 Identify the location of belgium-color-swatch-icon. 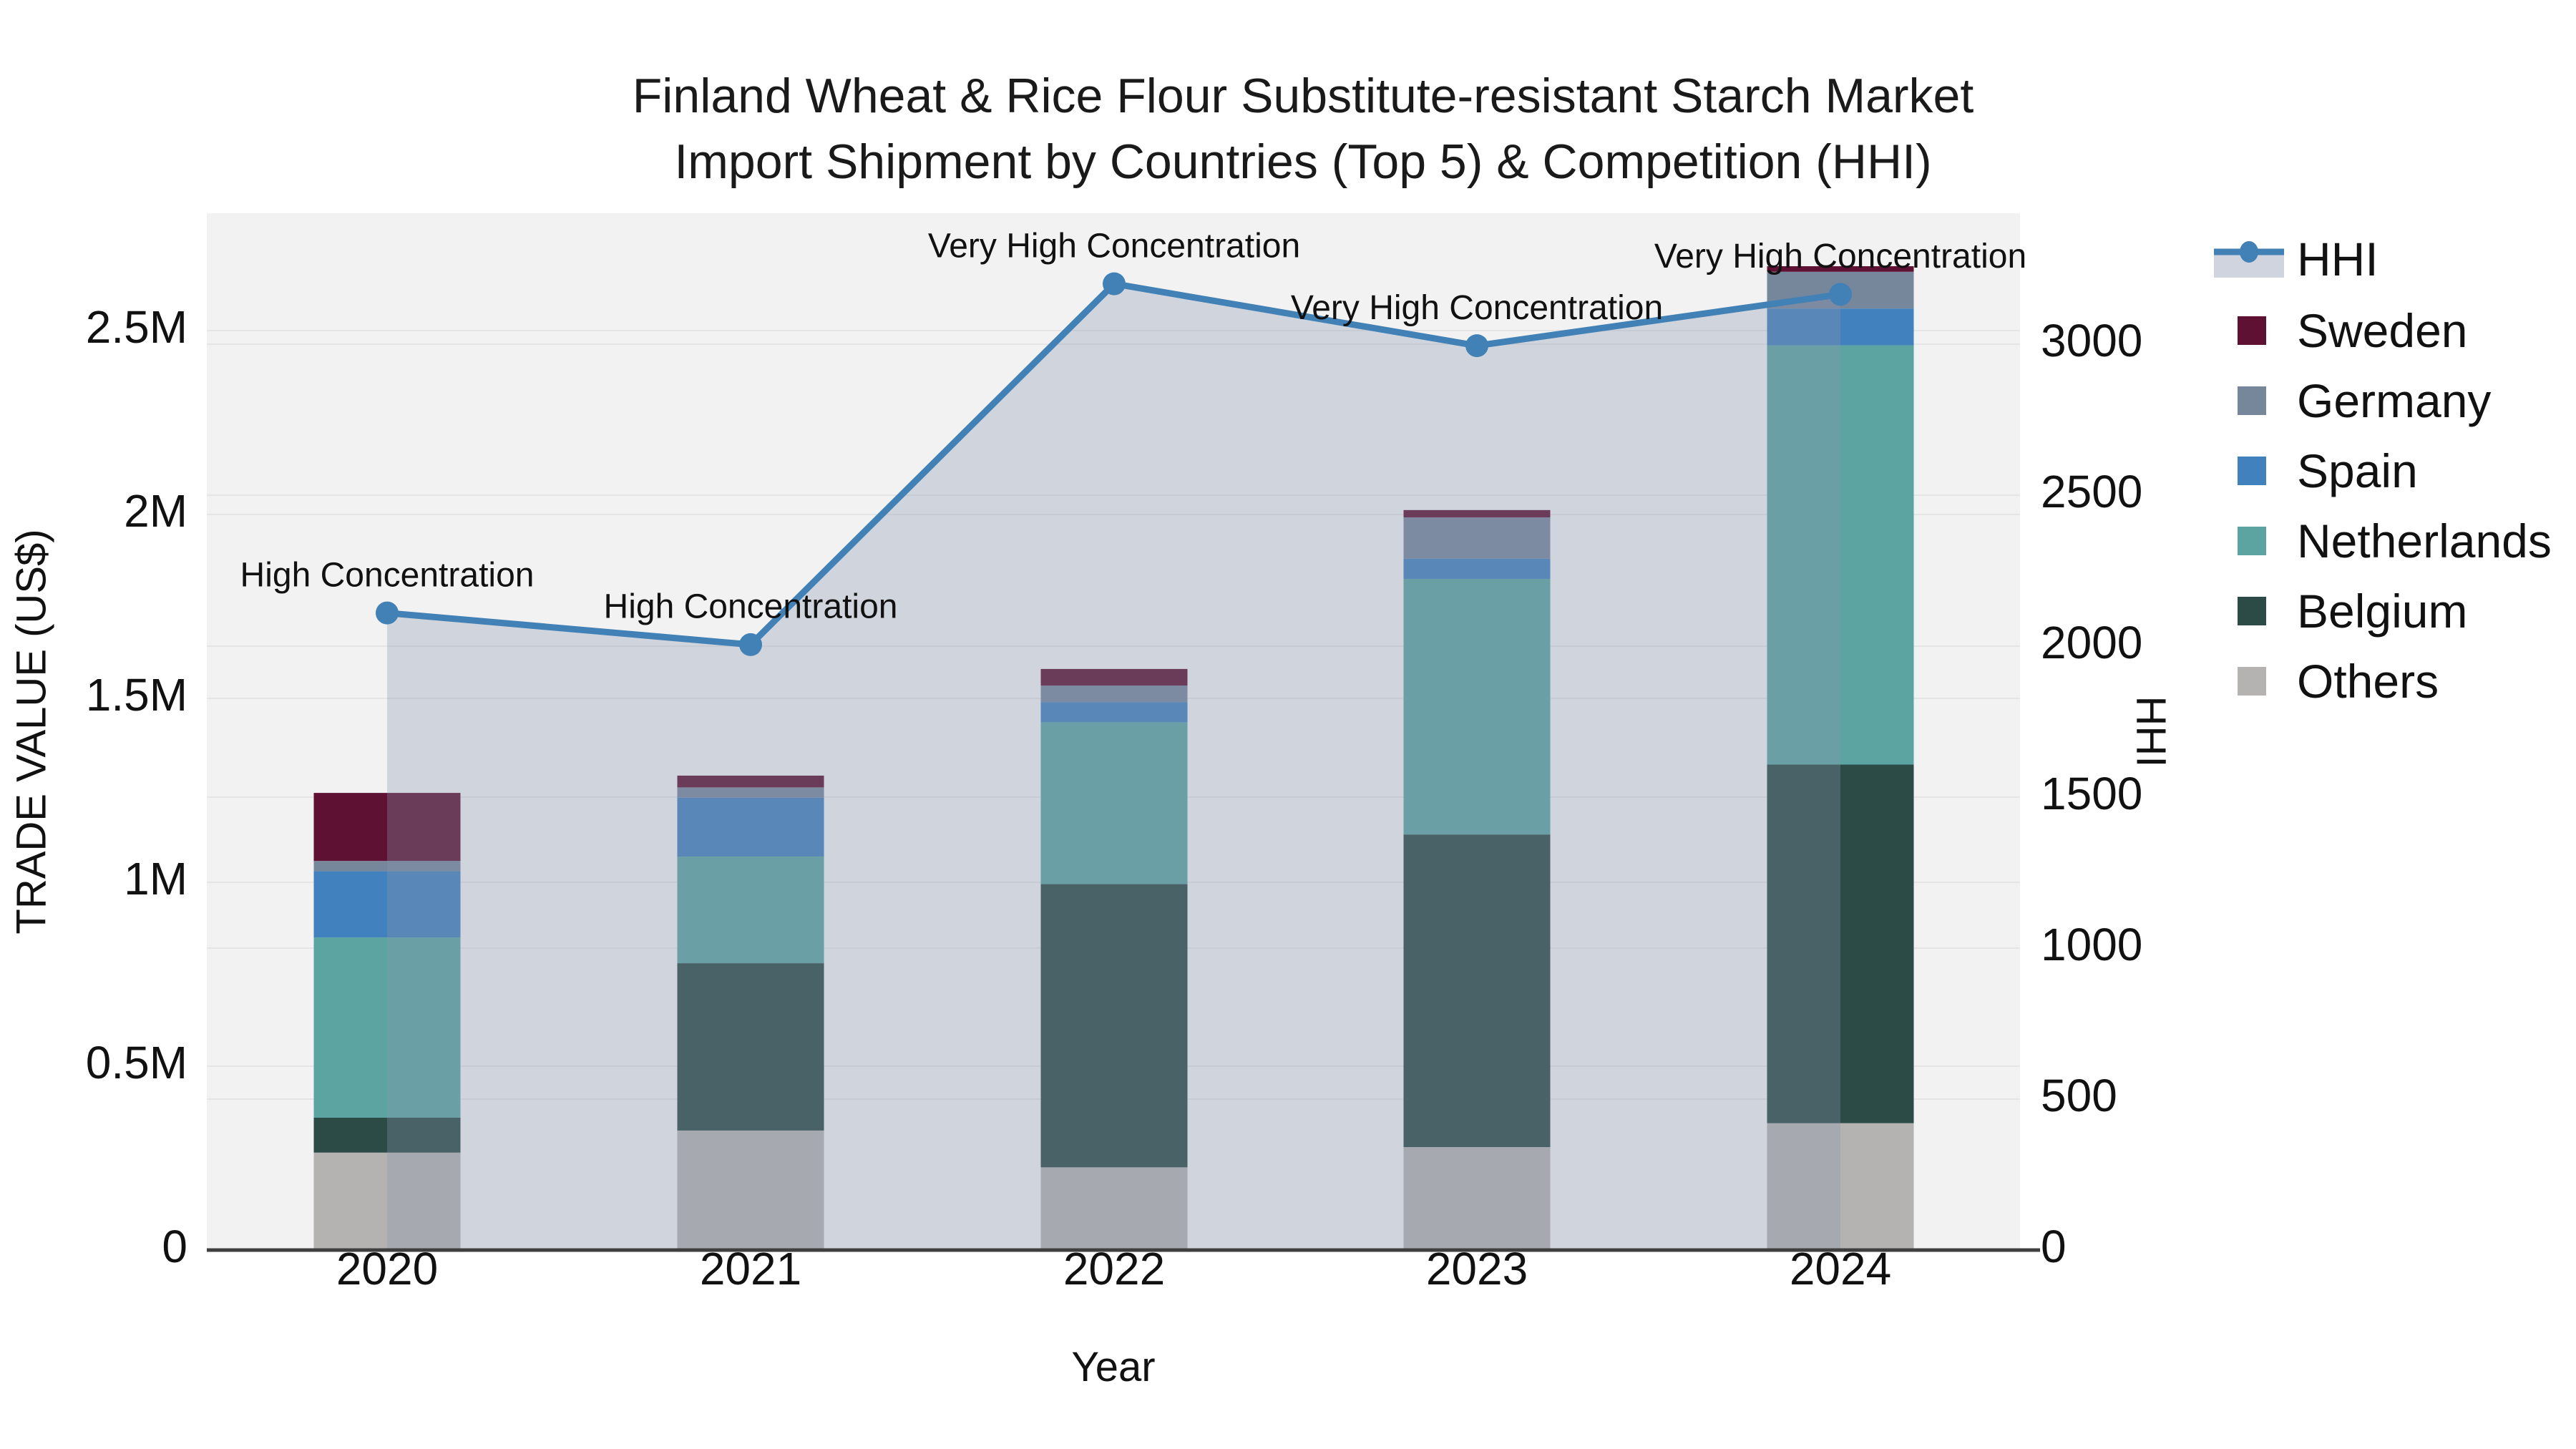
(2252, 611).